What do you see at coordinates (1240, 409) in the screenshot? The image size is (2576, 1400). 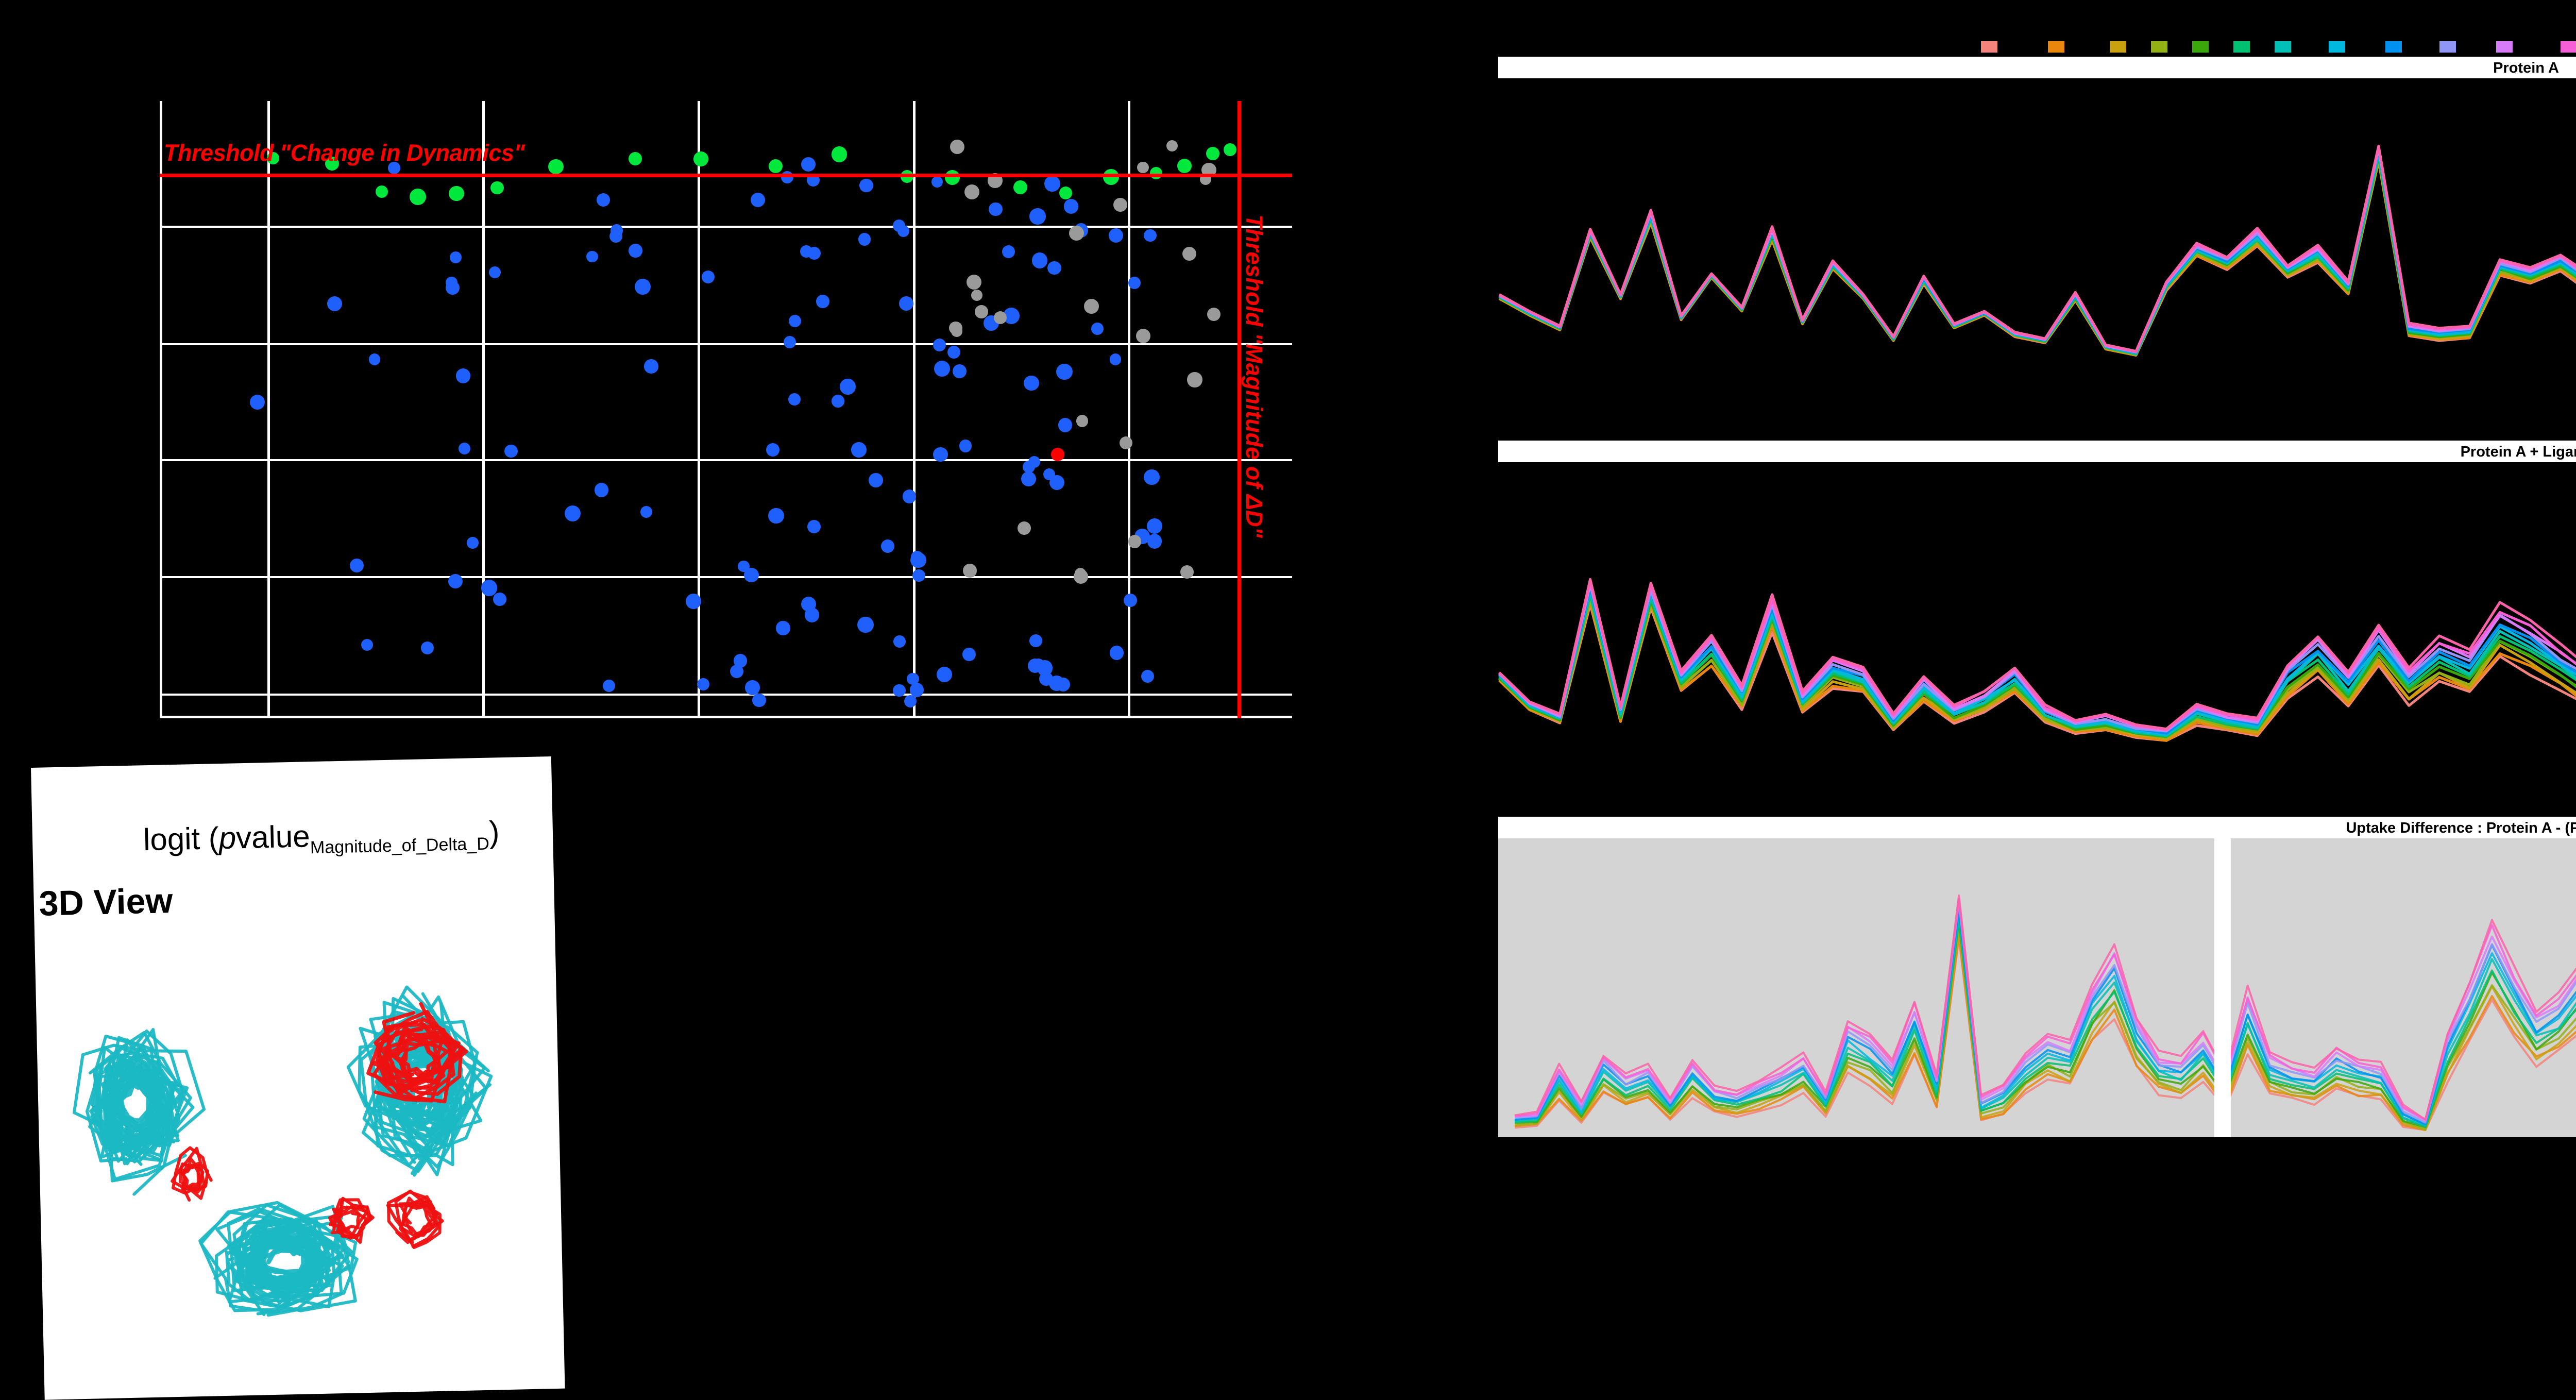 I see `threshold-magnitude-of-delta-d-line` at bounding box center [1240, 409].